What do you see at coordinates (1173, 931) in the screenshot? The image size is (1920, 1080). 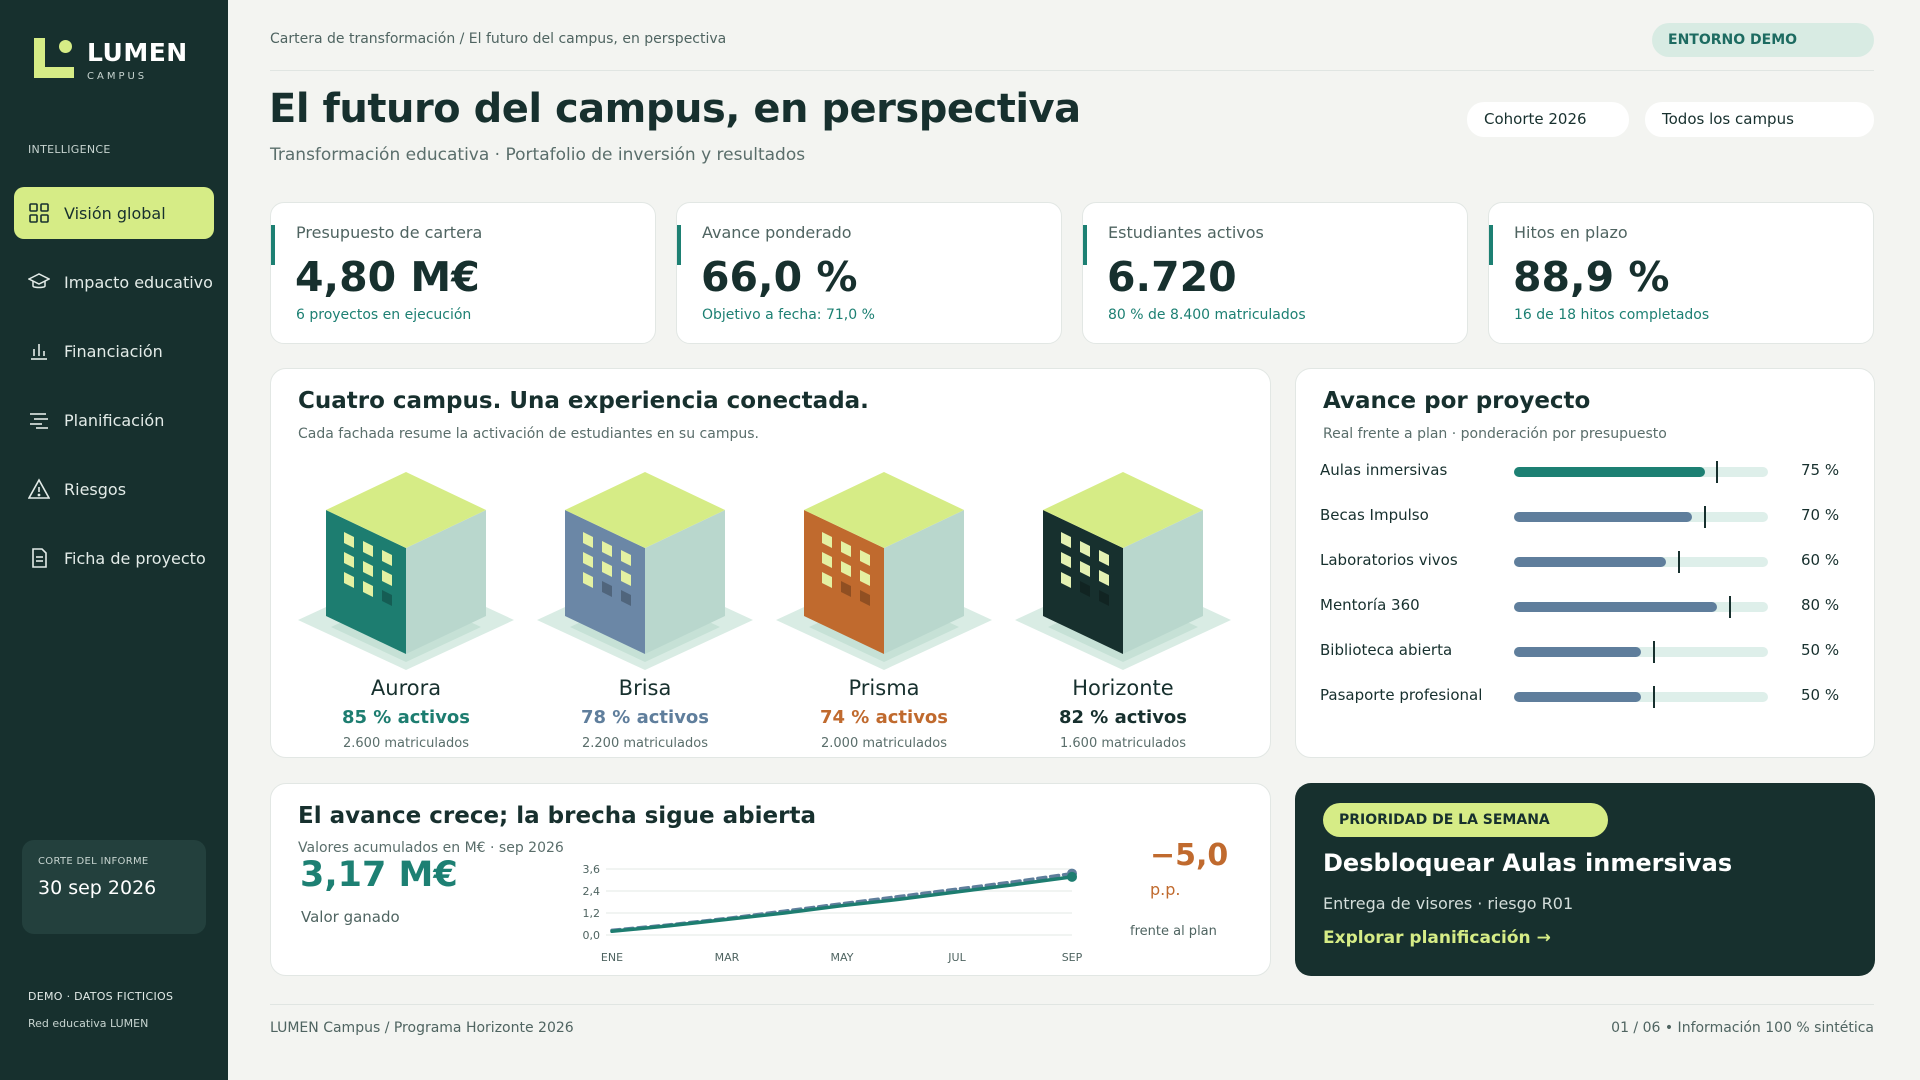 I see `gap-label: frente al plan` at bounding box center [1173, 931].